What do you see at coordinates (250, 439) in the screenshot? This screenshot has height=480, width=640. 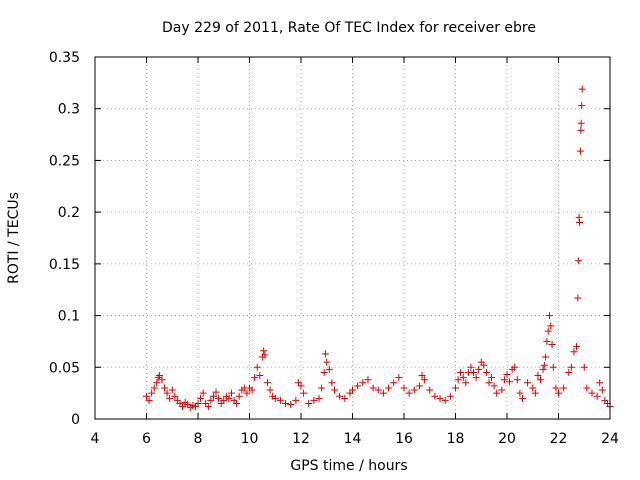 I see `x-tick-label: 10` at bounding box center [250, 439].